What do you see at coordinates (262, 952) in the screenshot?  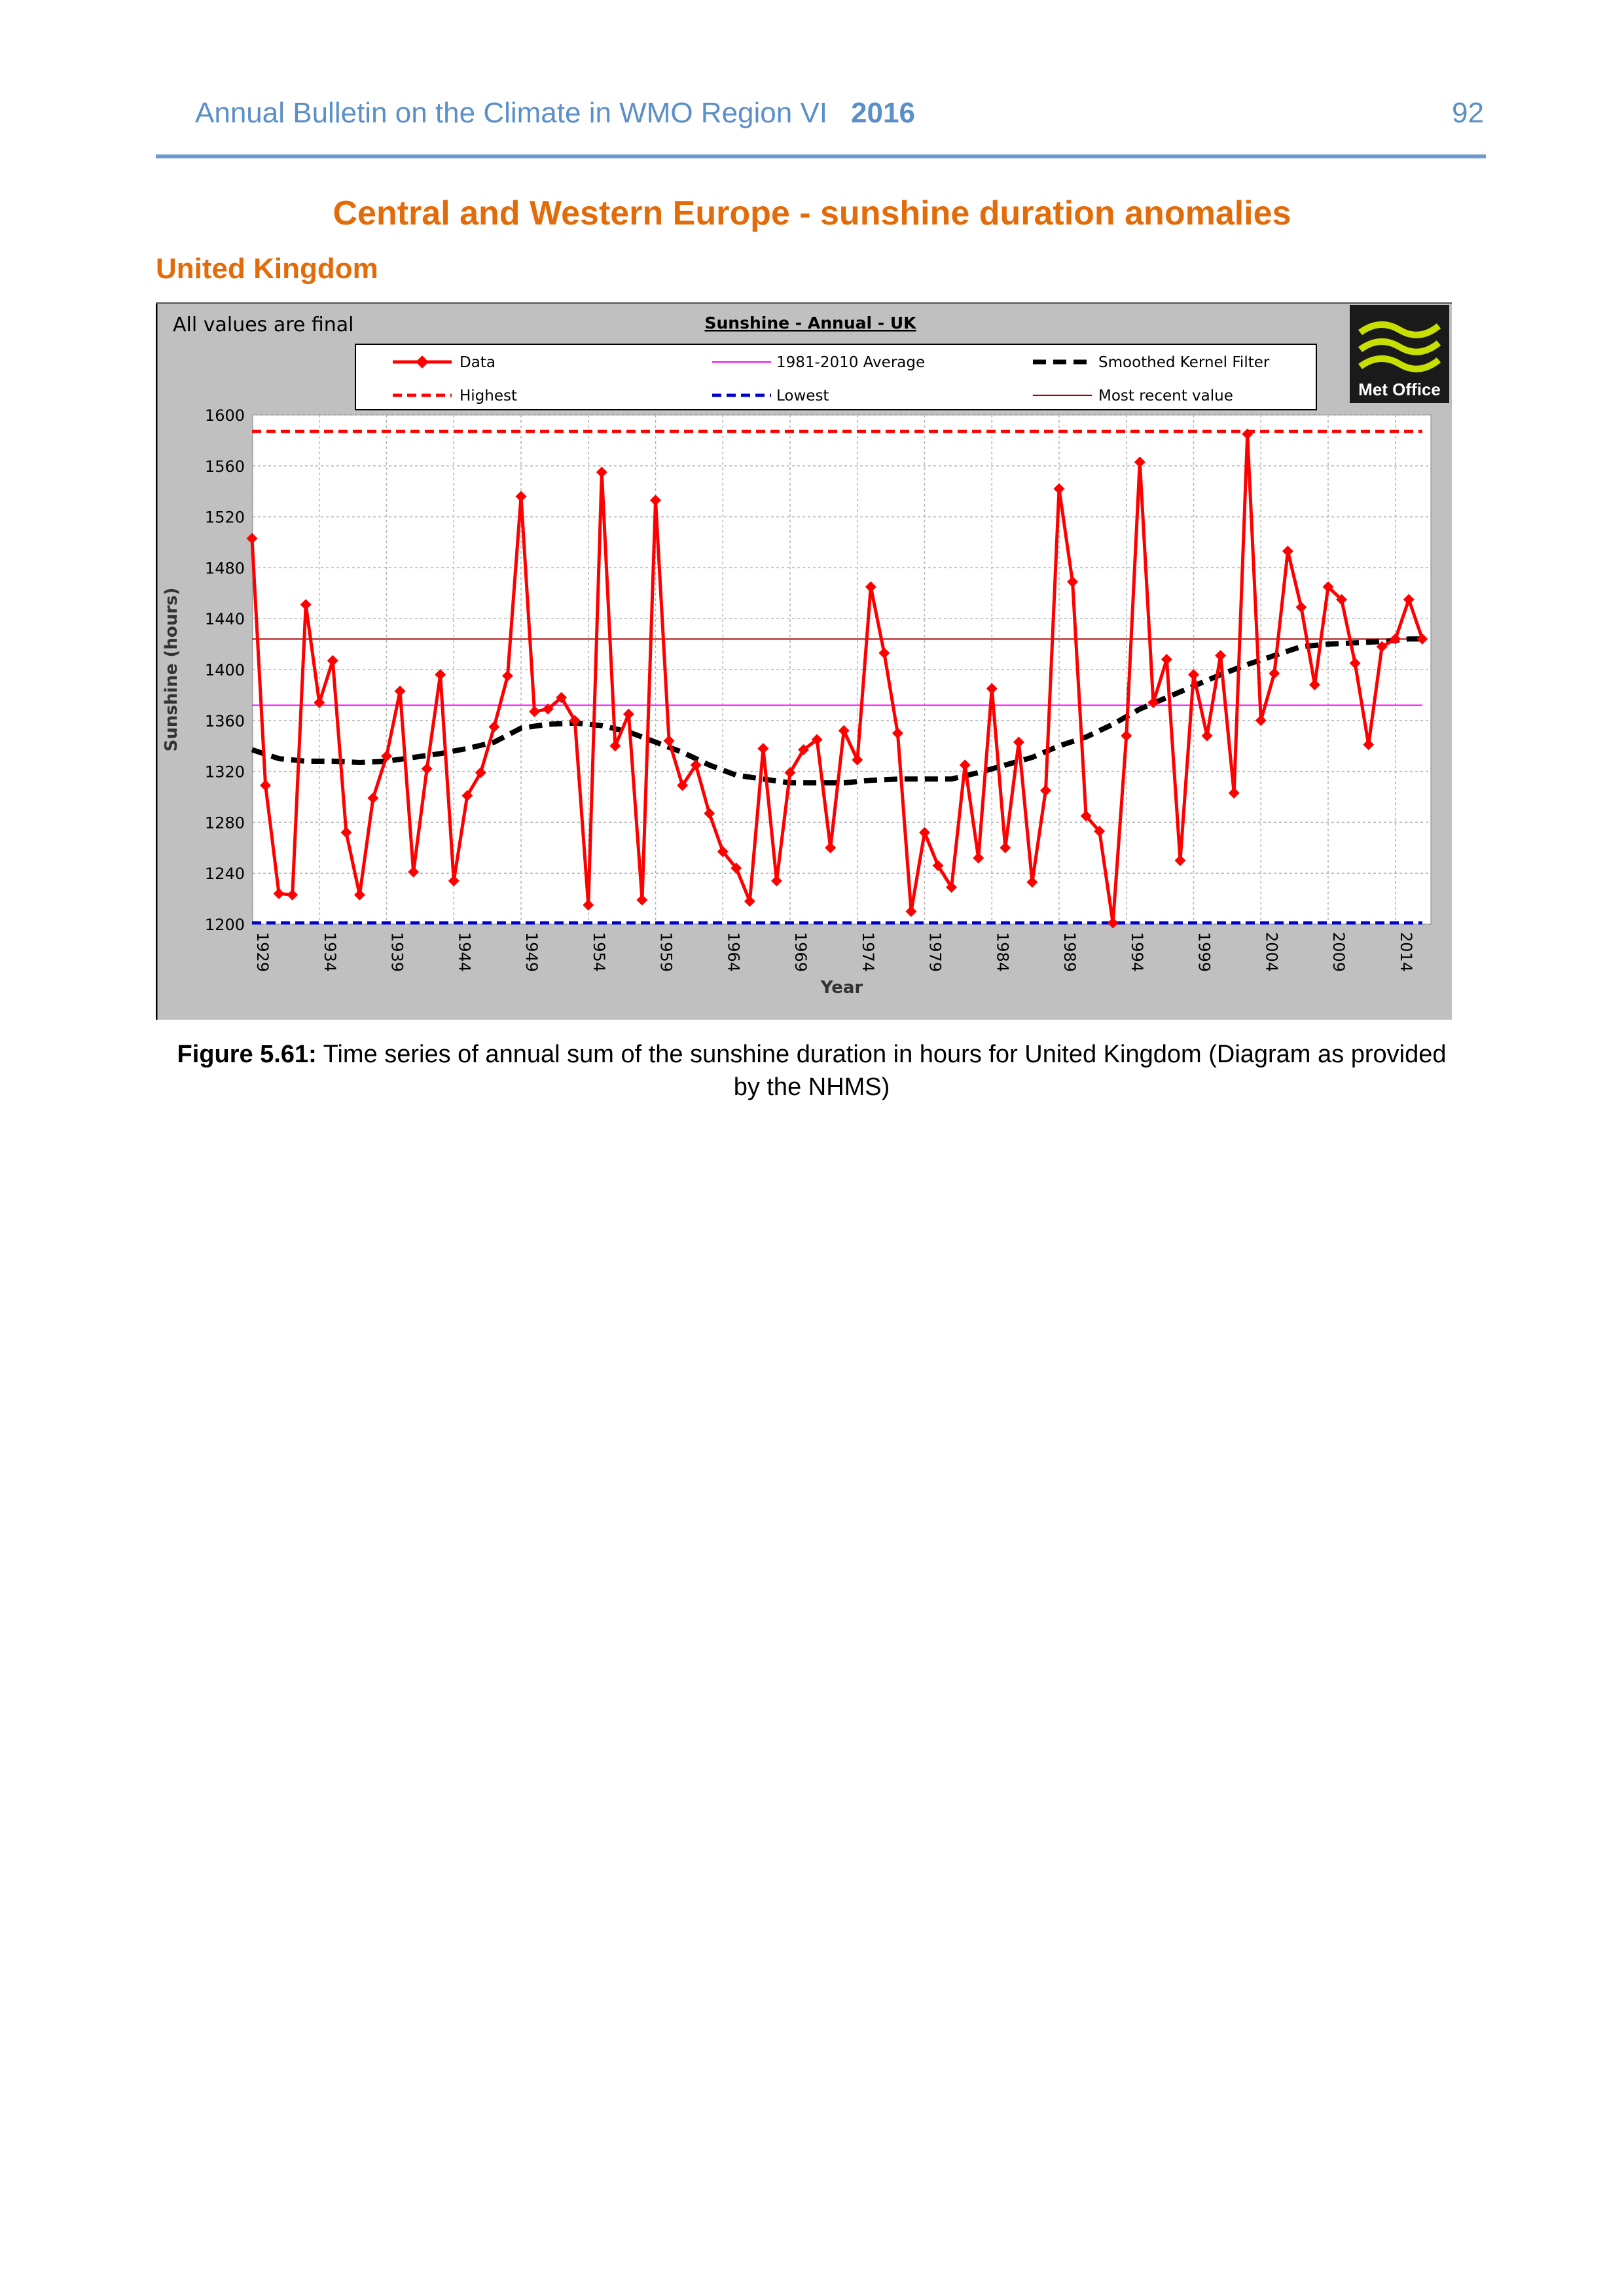 I see `x-tick-label: 1929` at bounding box center [262, 952].